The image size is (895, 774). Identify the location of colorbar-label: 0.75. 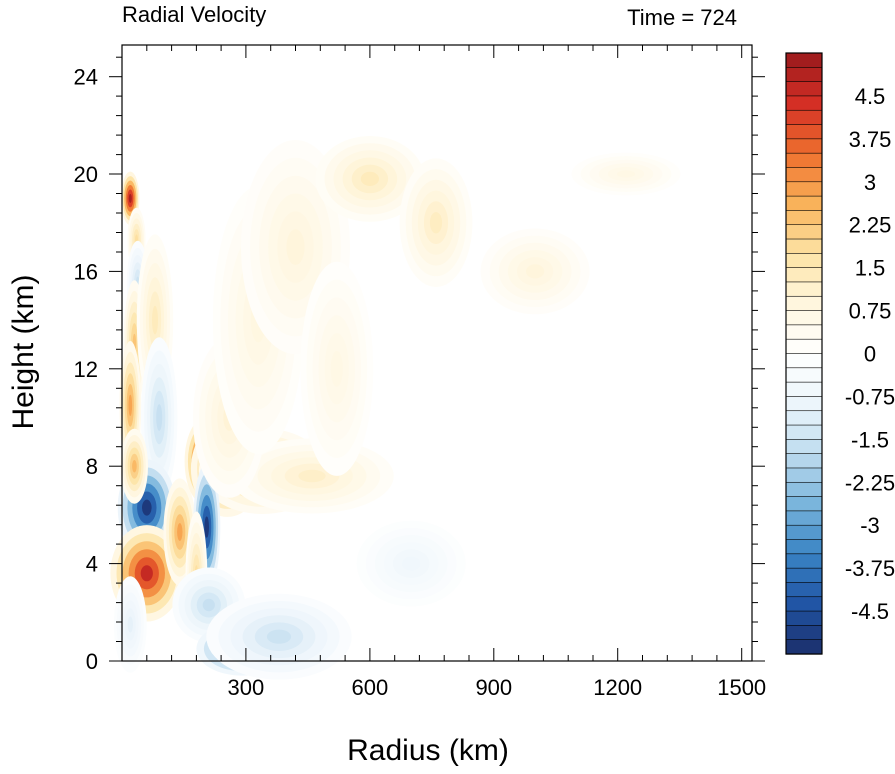
(870, 311).